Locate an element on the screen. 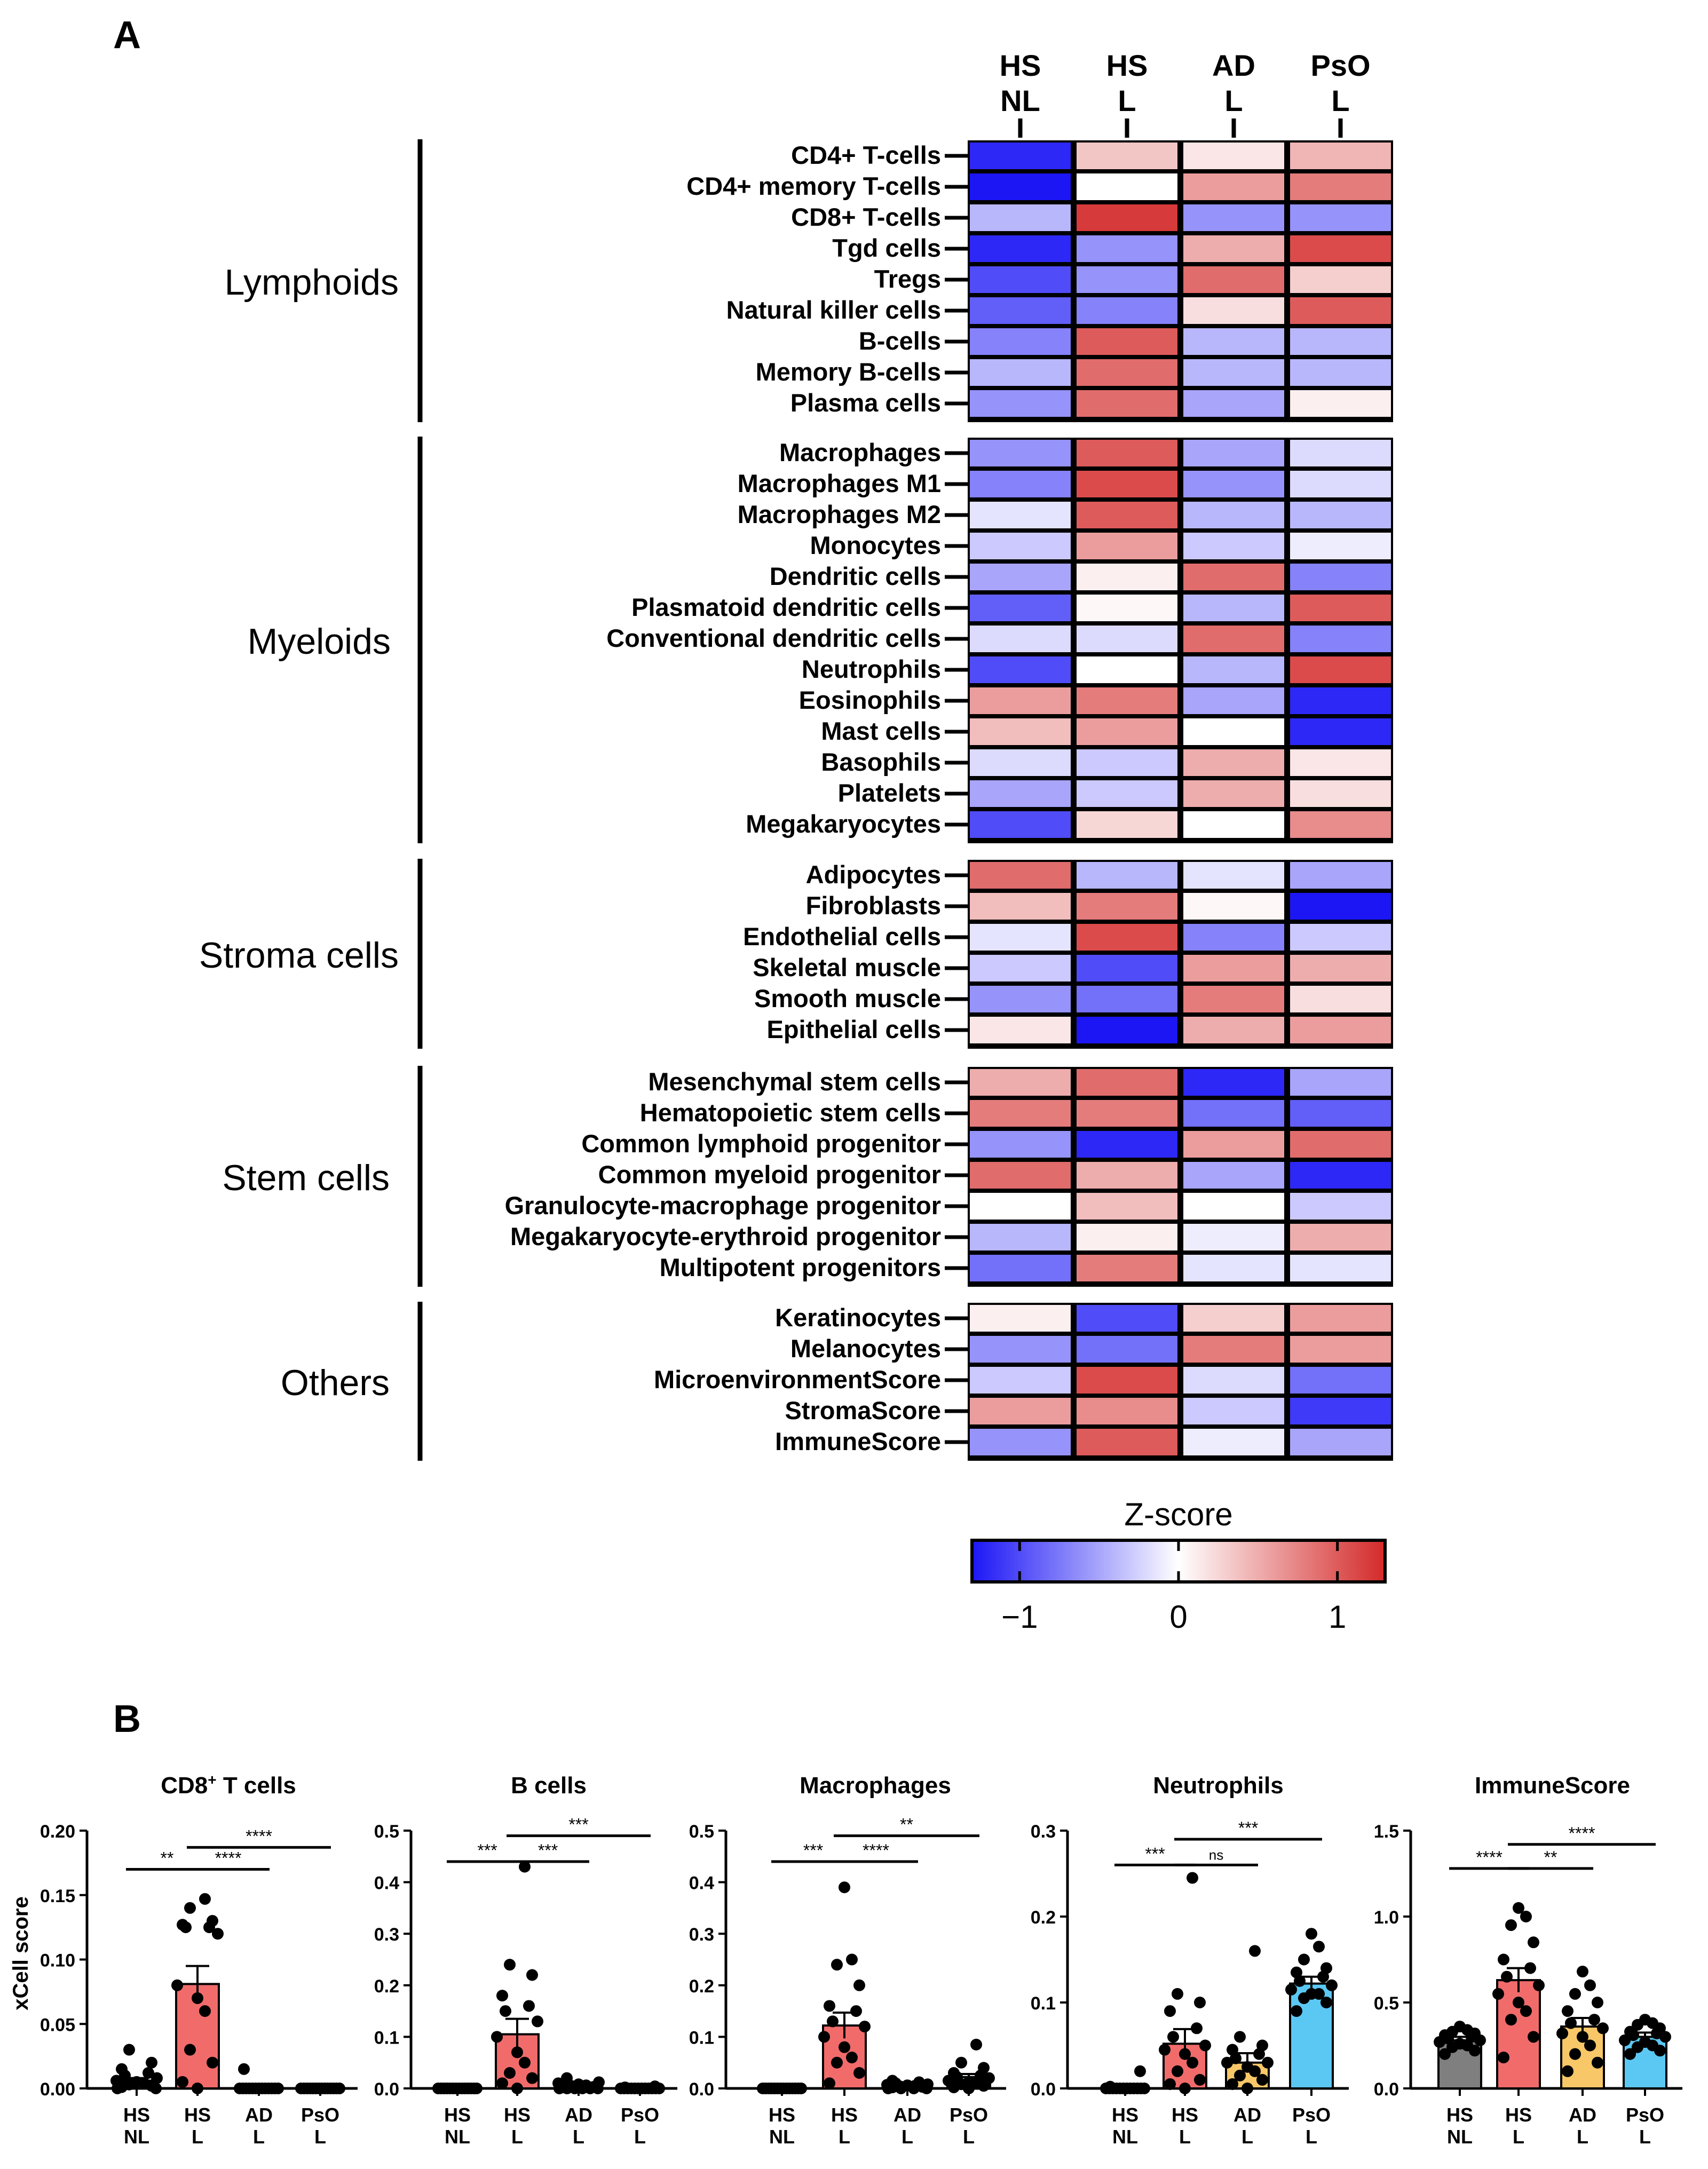 The width and height of the screenshot is (1708, 2169). chart-title-text: B cells is located at coordinates (549, 1785).